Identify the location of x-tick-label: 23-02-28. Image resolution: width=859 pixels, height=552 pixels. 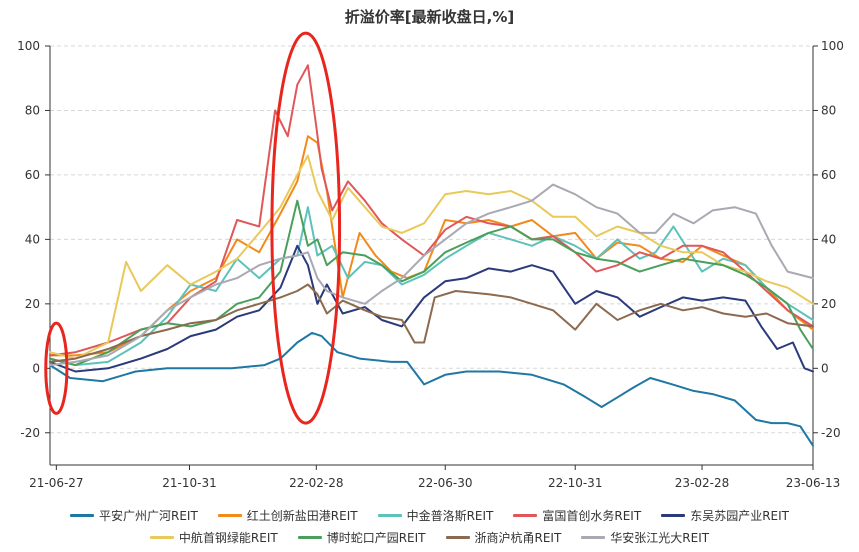
(702, 483).